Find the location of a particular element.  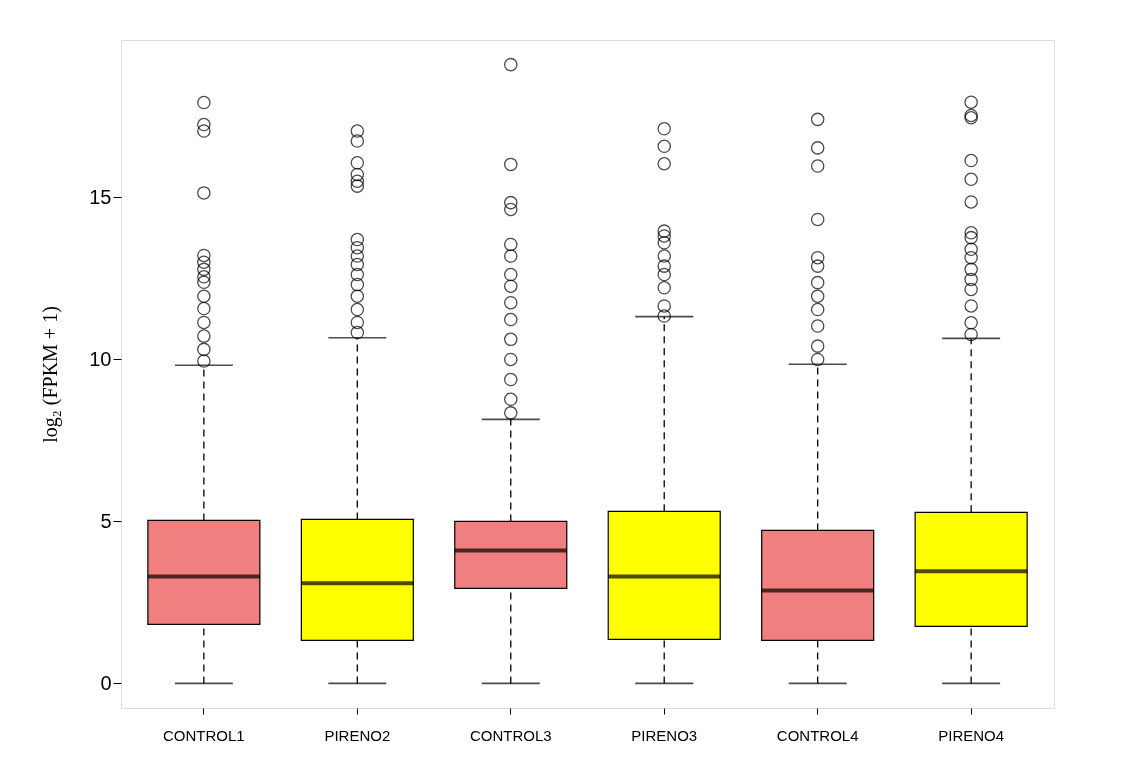

y-axis-title: log₂ (FPKM + 1) is located at coordinates (51, 374).